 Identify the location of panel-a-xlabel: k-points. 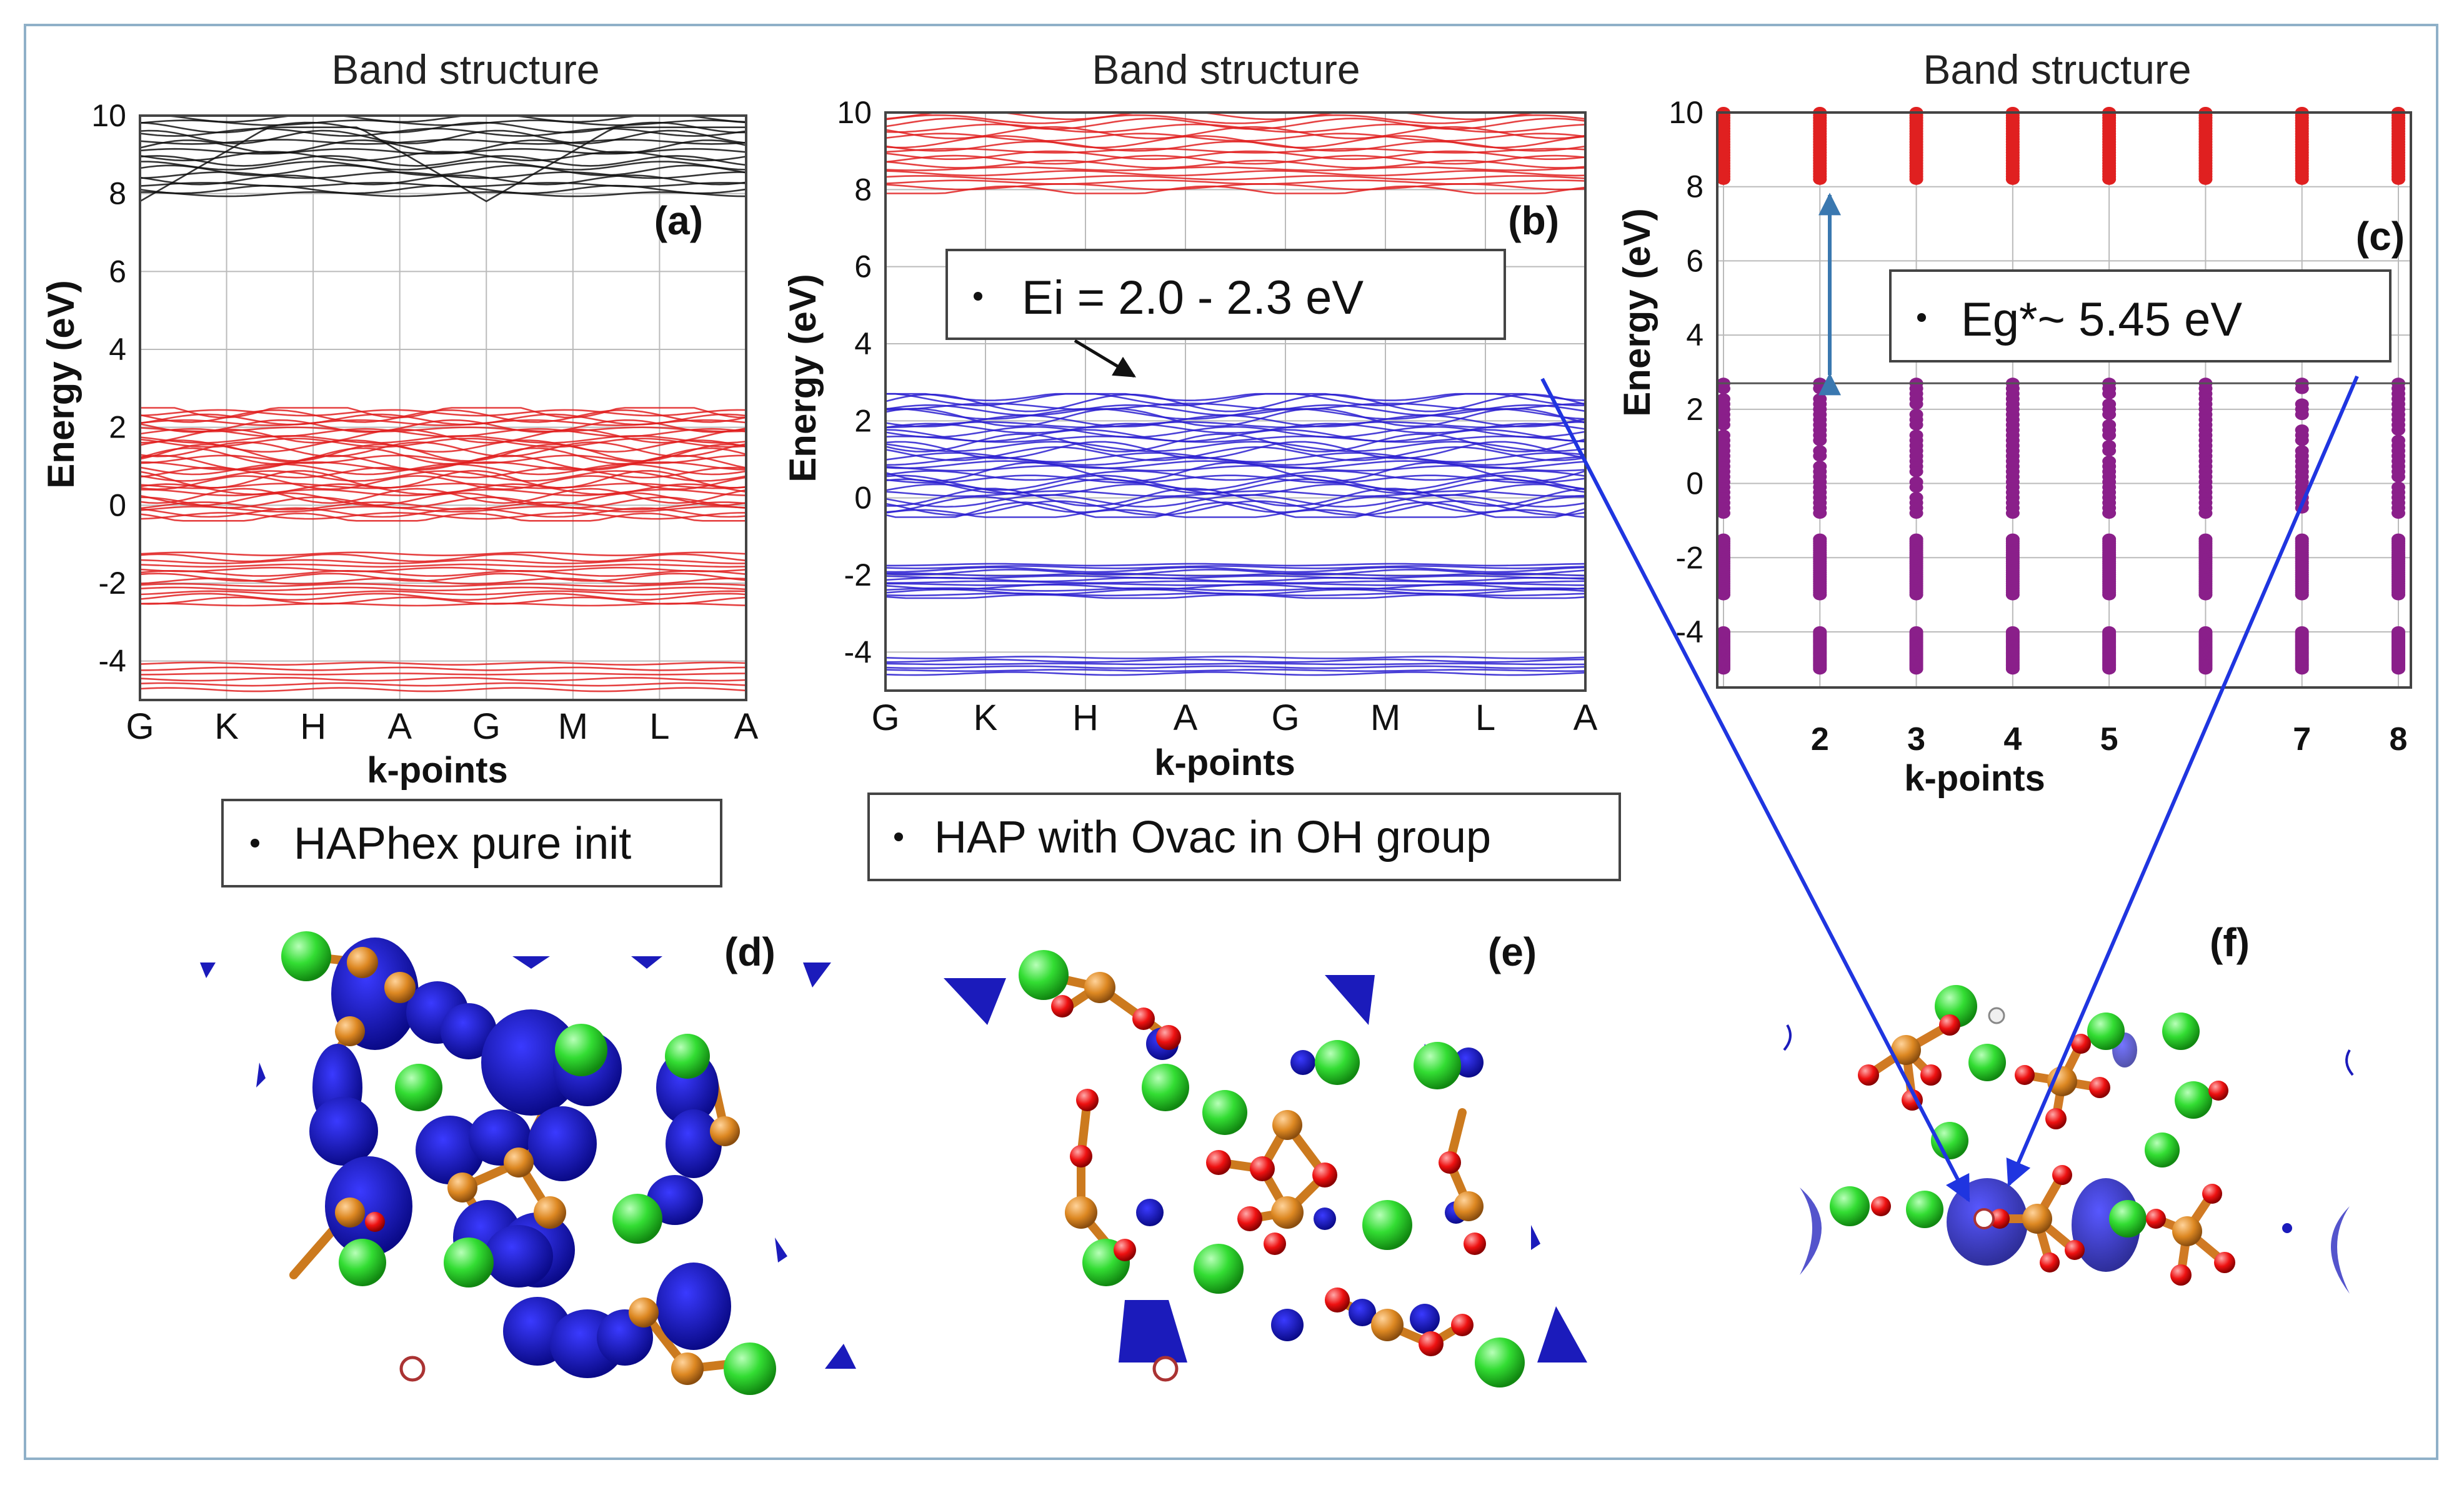
(437, 771).